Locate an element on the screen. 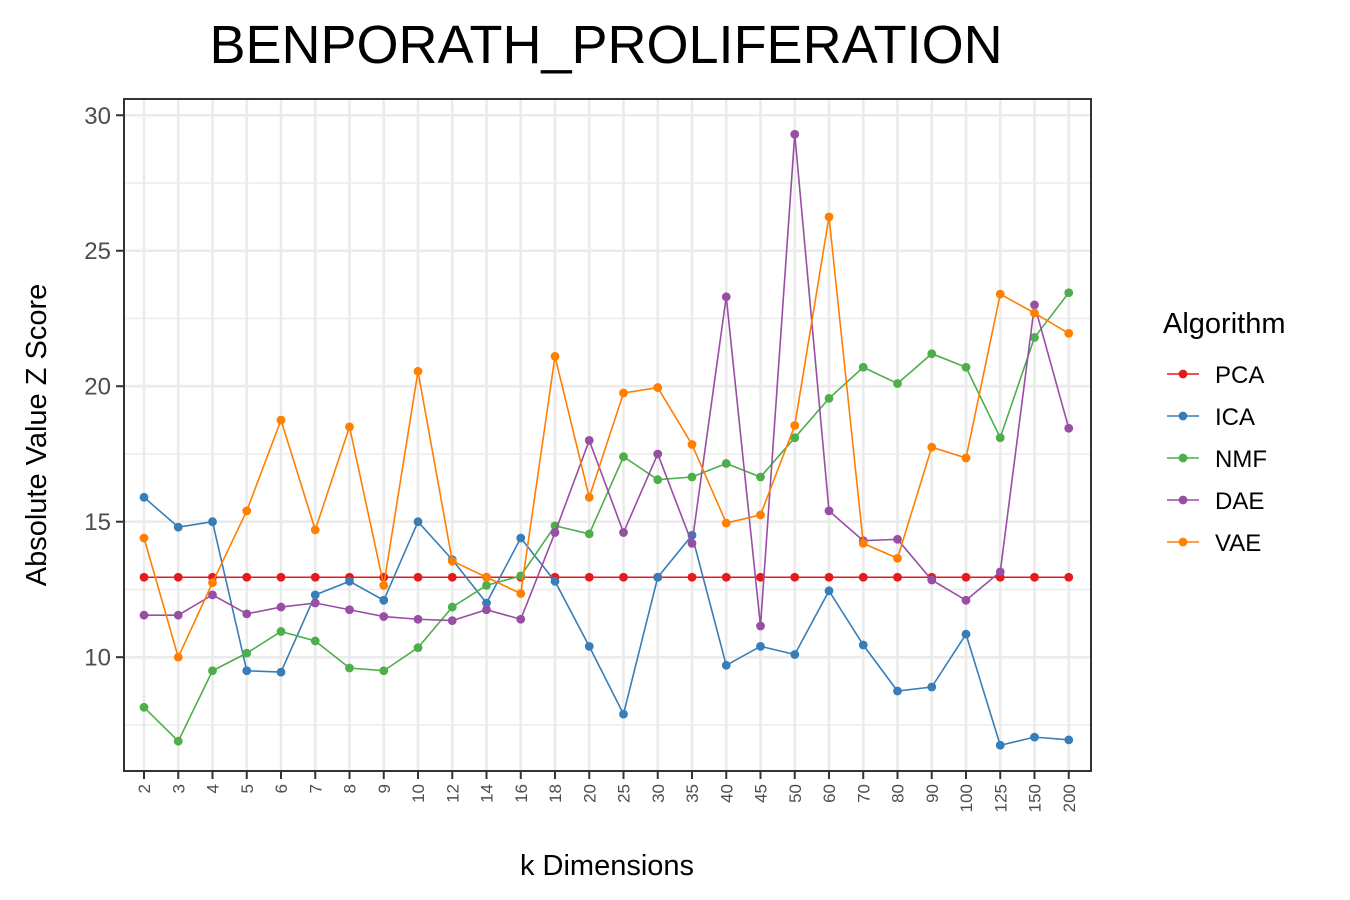 This screenshot has height=900, width=1350. legend-title: Algorithm is located at coordinates (1224, 324).